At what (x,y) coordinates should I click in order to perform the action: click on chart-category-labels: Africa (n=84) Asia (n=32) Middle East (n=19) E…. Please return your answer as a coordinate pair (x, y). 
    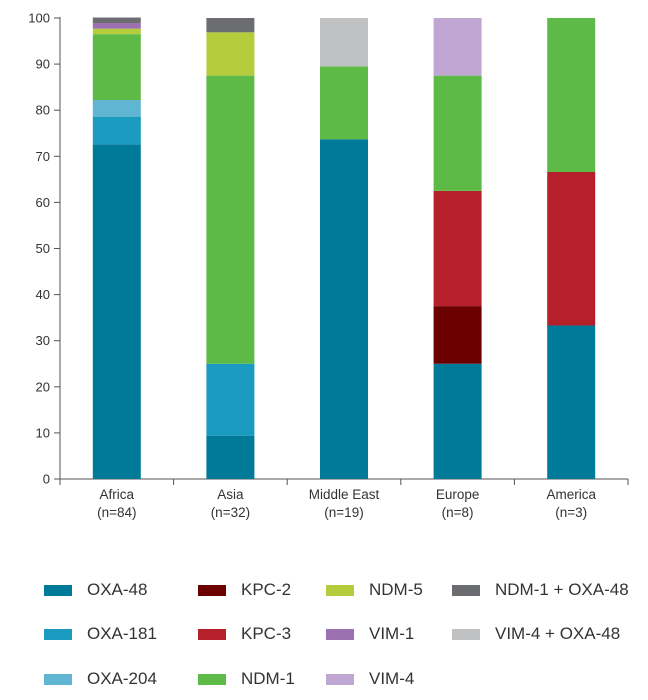
    Looking at the image, I should click on (346, 503).